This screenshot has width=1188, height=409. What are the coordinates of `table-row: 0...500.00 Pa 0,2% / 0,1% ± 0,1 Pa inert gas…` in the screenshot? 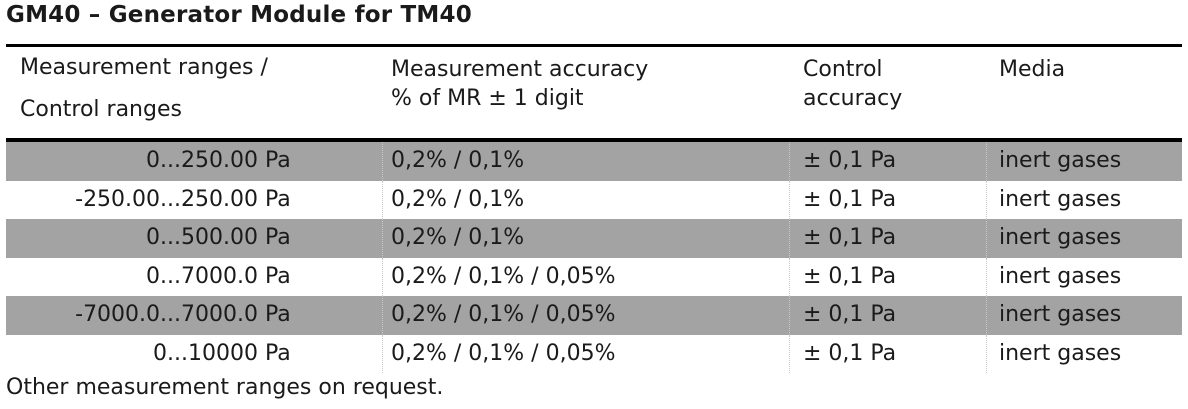 It's located at (594, 238).